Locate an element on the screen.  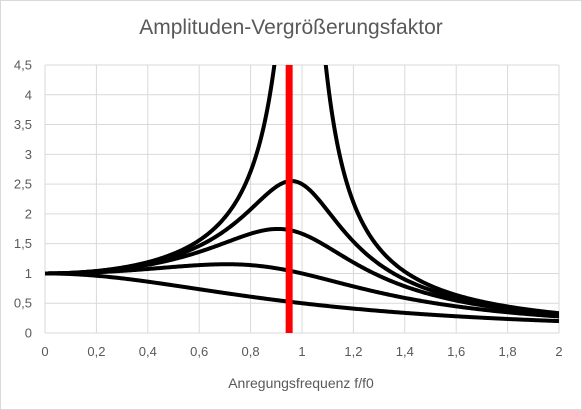
x-tick-label: 1,2 is located at coordinates (353, 351).